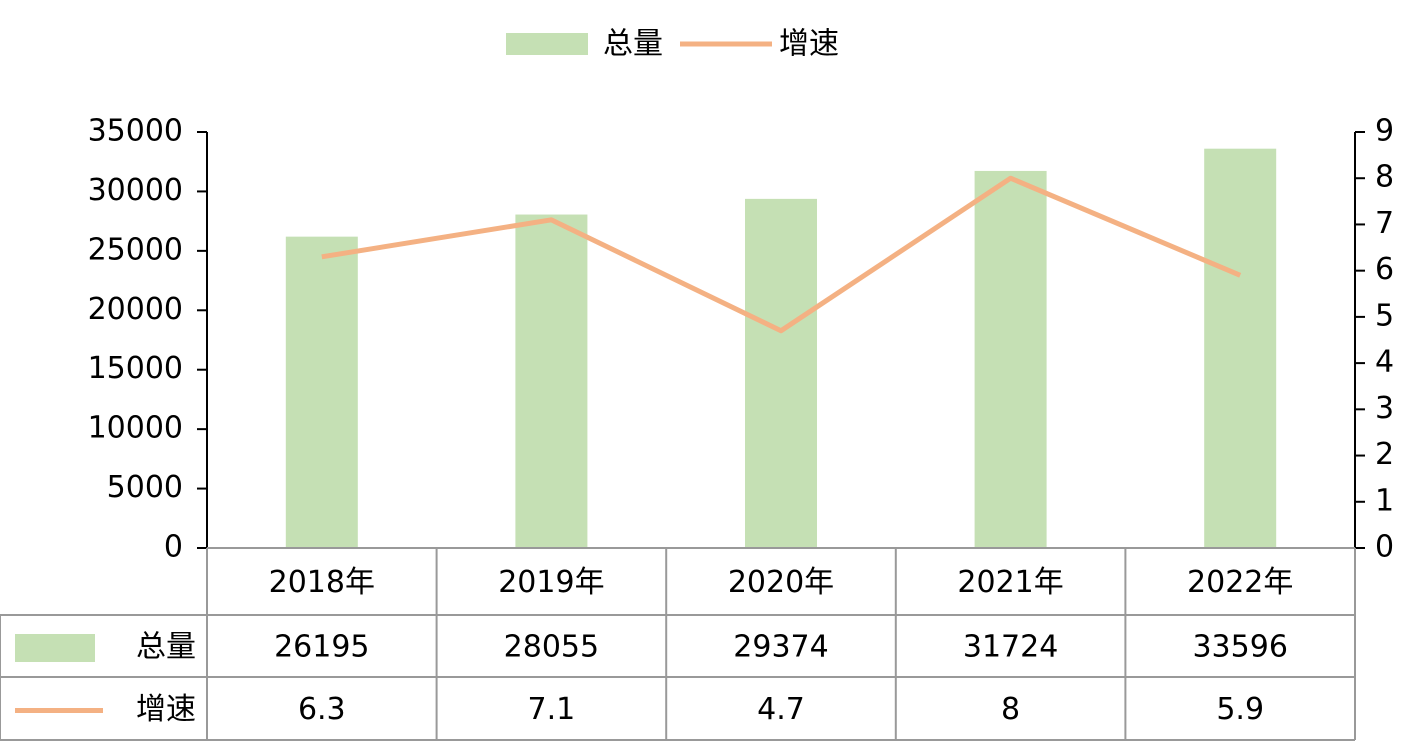 The width and height of the screenshot is (1410, 741). Describe the element at coordinates (135, 368) in the screenshot. I see `y-tick-label: 15000` at that location.